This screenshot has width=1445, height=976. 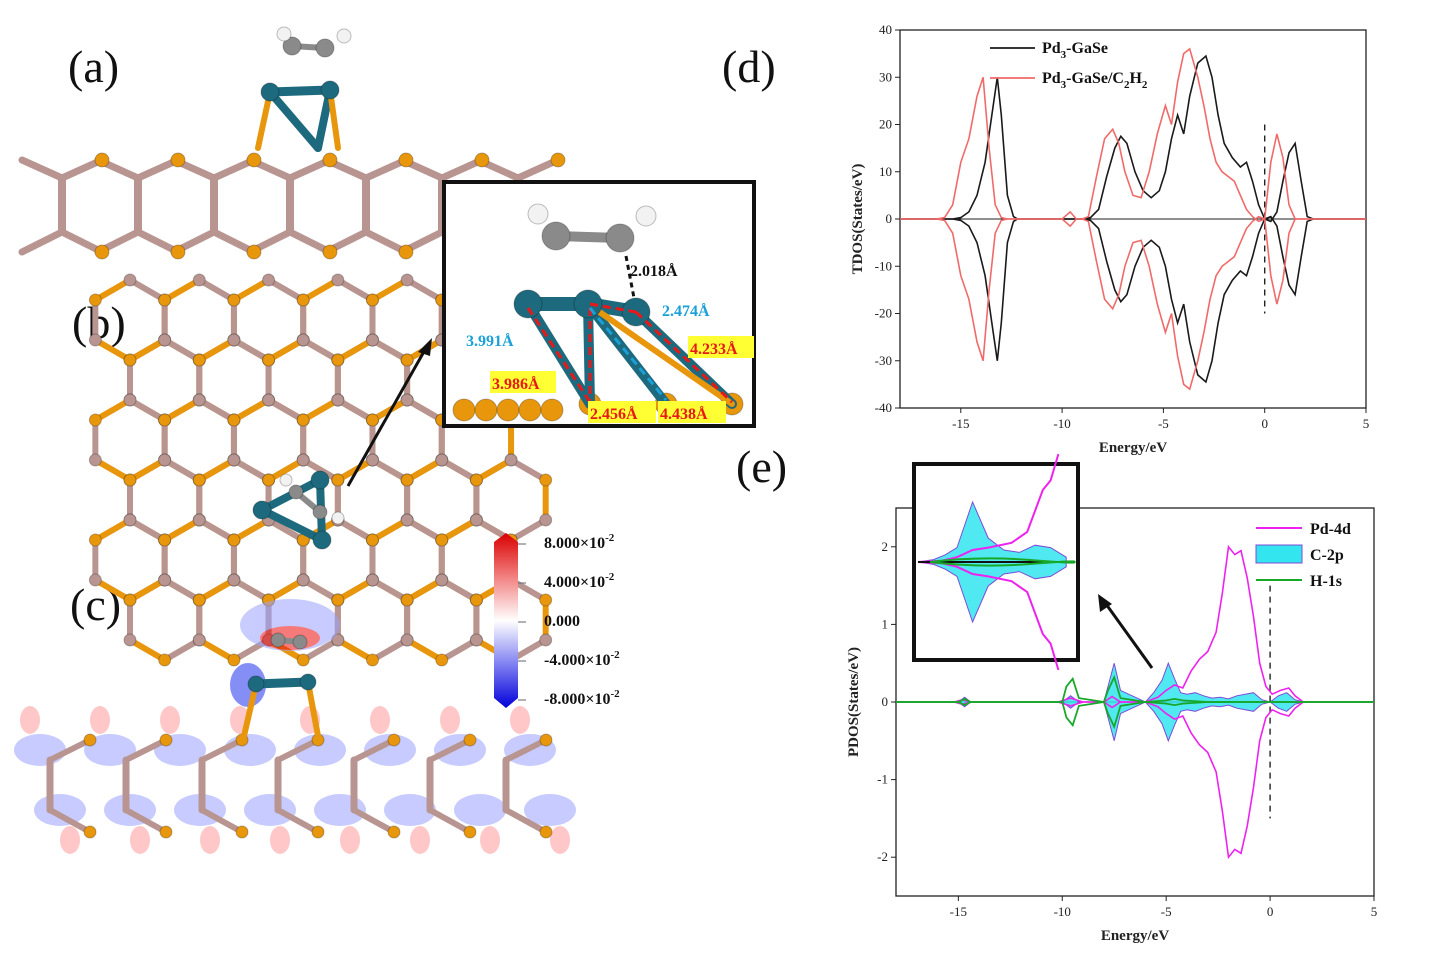 I want to click on y-tick-label: -2, so click(x=882, y=856).